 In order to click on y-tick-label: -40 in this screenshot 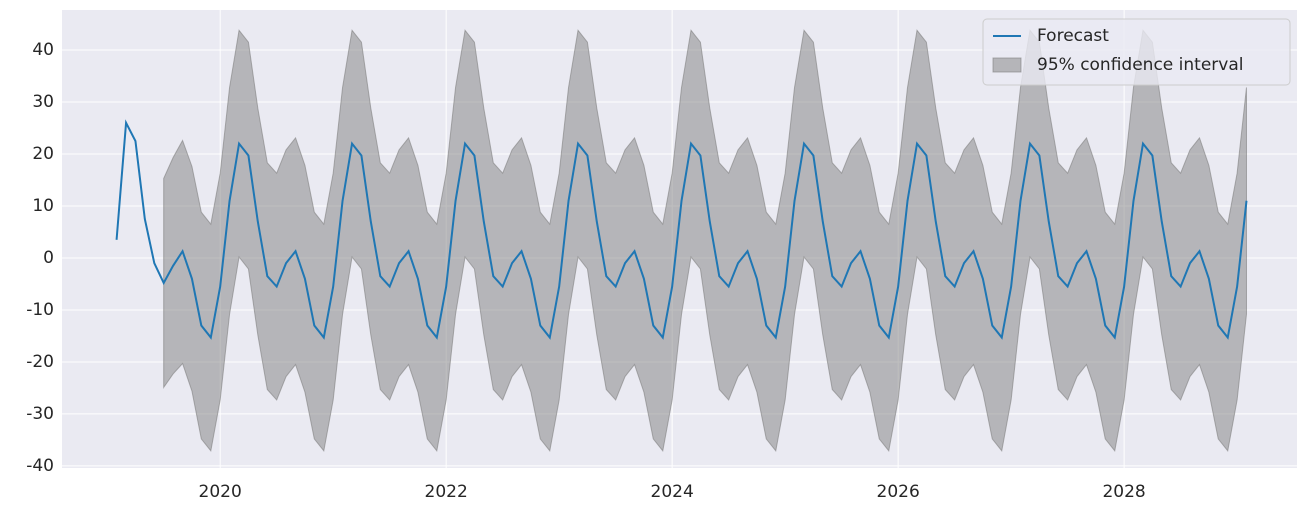, I will do `click(40, 466)`.